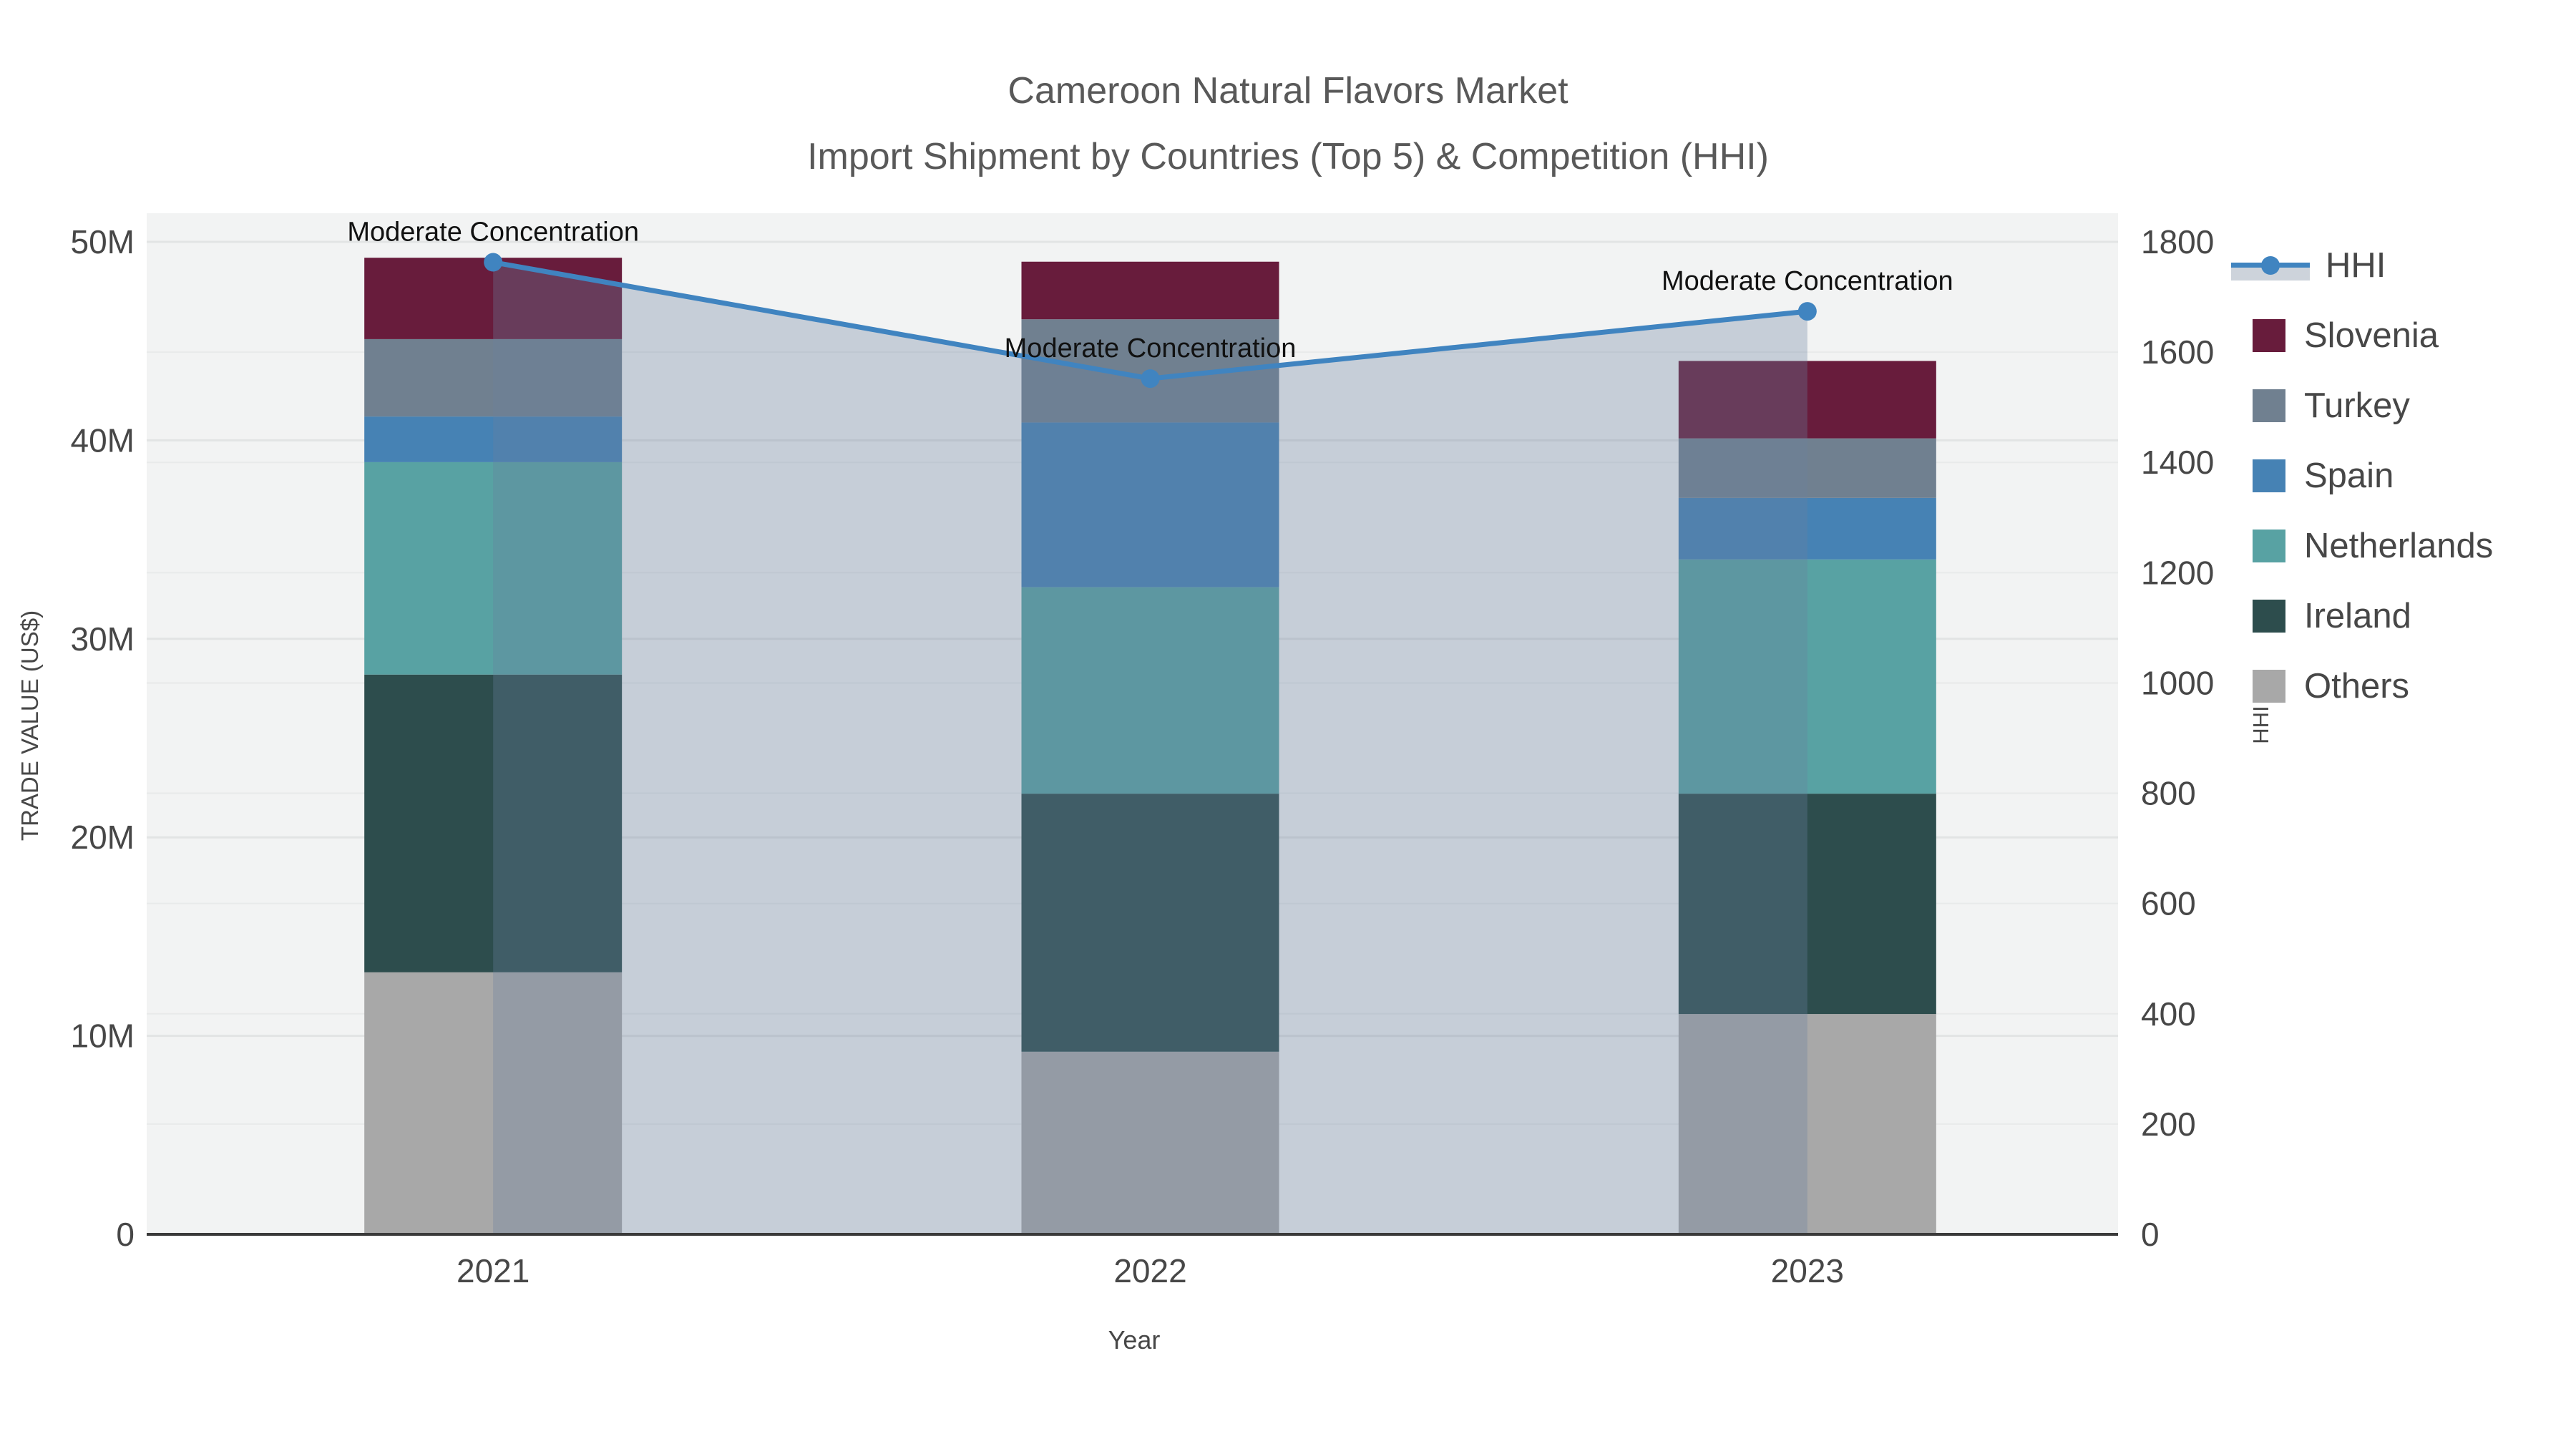  Describe the element at coordinates (493, 1270) in the screenshot. I see `x-tick-2021: 2021` at that location.